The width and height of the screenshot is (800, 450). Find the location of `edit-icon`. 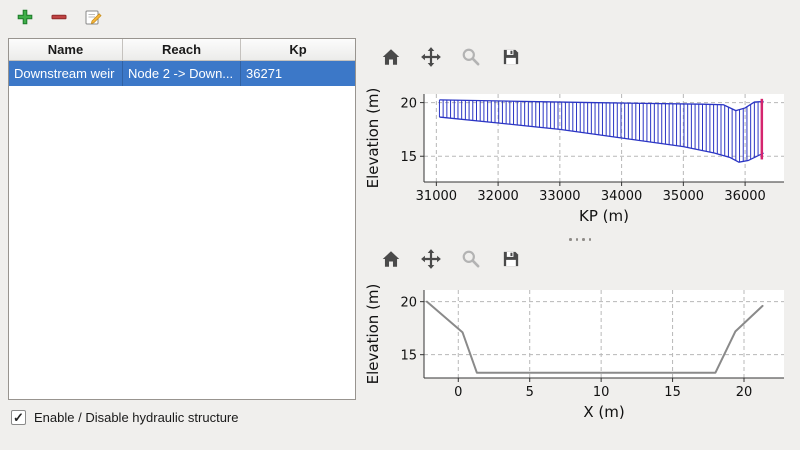

edit-icon is located at coordinates (93, 17).